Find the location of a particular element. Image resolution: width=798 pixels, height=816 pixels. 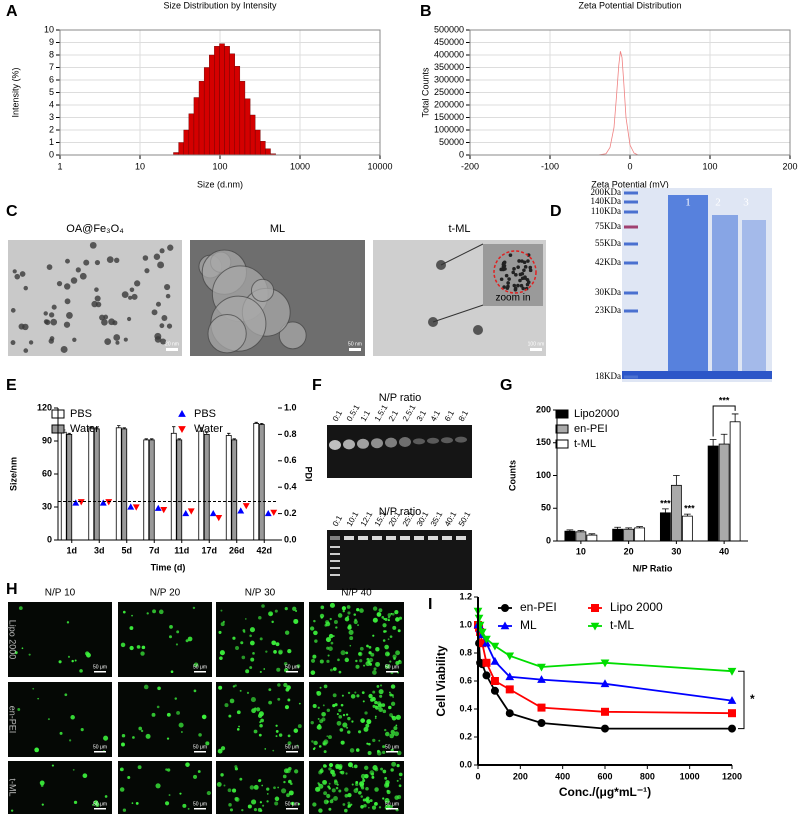

x-tick-label: 7d is located at coordinates (154, 550).